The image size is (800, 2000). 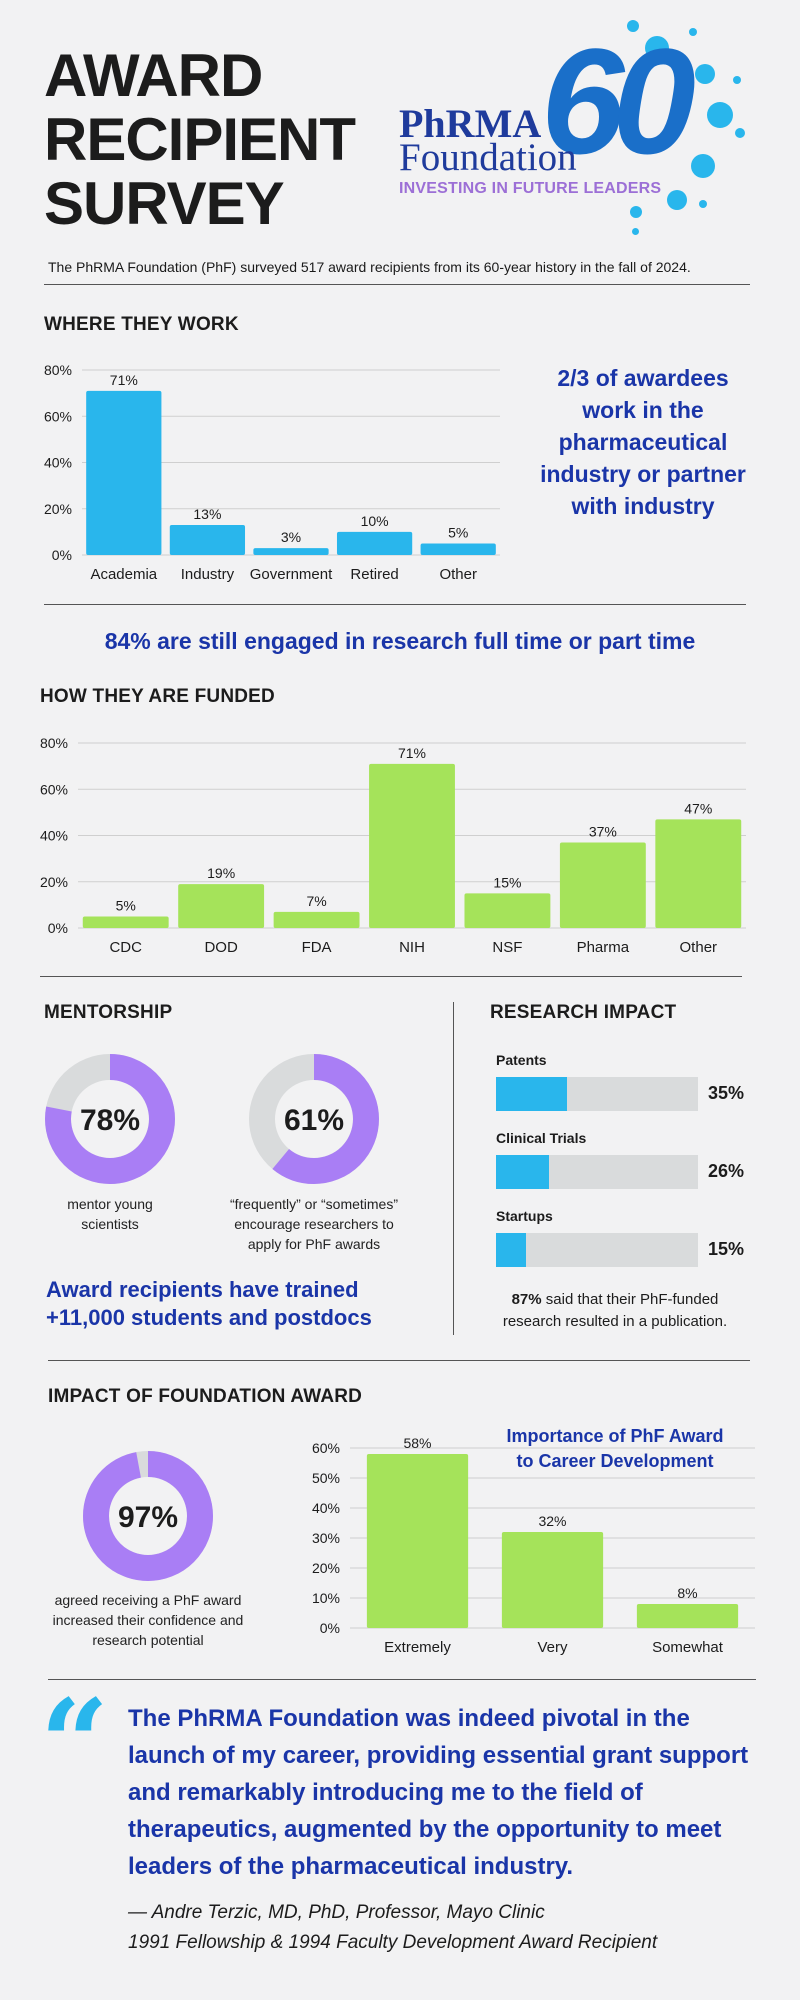 I want to click on caption-line: encourage researchers to, so click(x=314, y=1224).